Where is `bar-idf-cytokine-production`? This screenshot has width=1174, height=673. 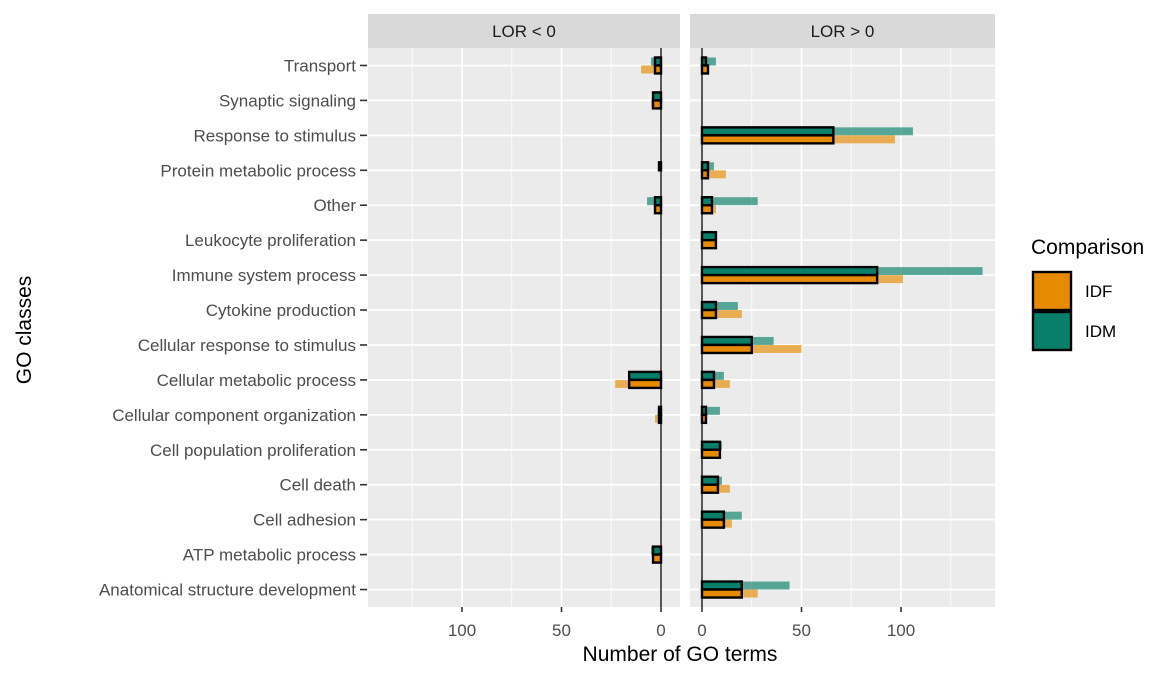
bar-idf-cytokine-production is located at coordinates (722, 314).